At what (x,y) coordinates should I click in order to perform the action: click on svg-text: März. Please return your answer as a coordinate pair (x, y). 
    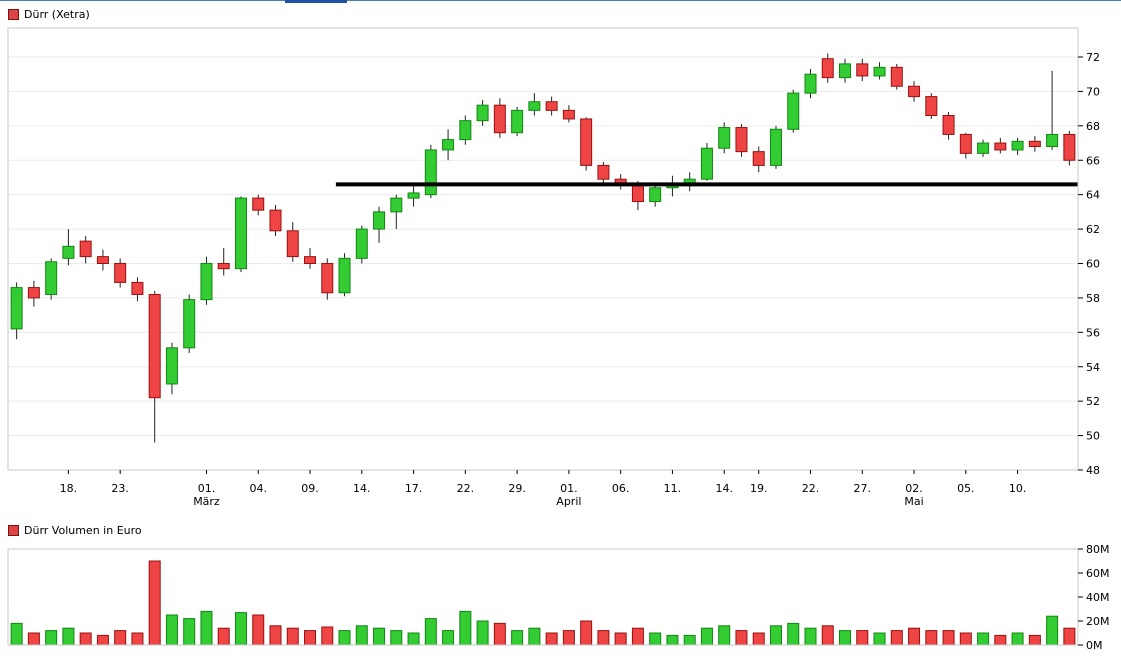
    Looking at the image, I should click on (206, 501).